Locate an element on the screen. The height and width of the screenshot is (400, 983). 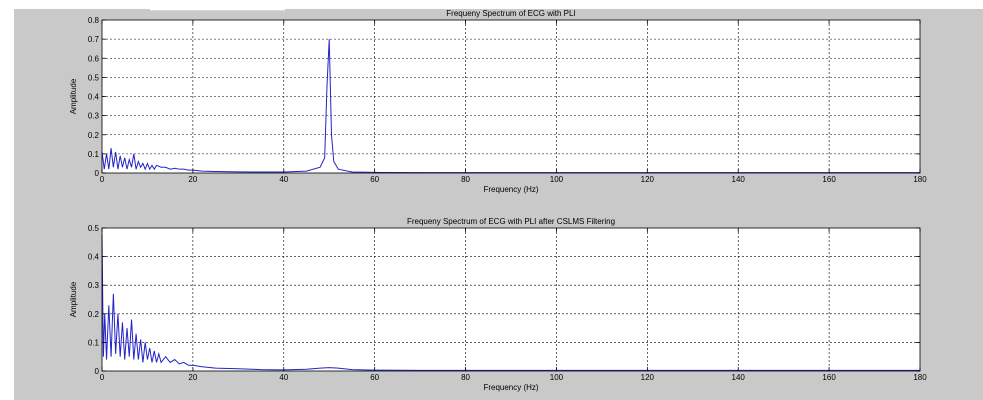
window-title-strip is located at coordinates (217, 5).